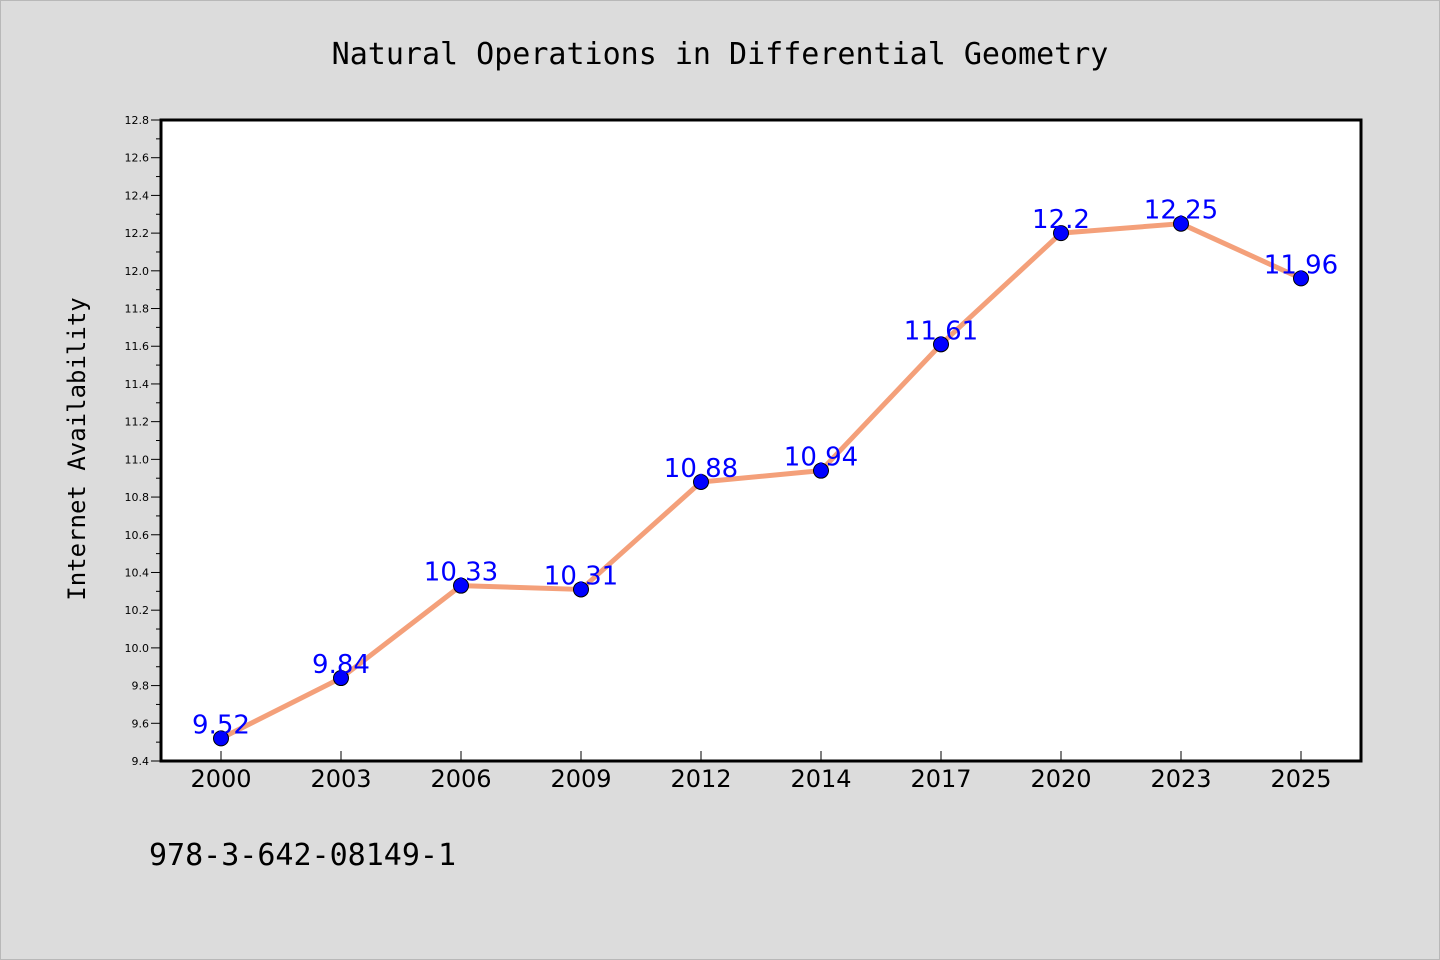 This screenshot has width=1440, height=960. I want to click on data-label-3: 10.31, so click(581, 576).